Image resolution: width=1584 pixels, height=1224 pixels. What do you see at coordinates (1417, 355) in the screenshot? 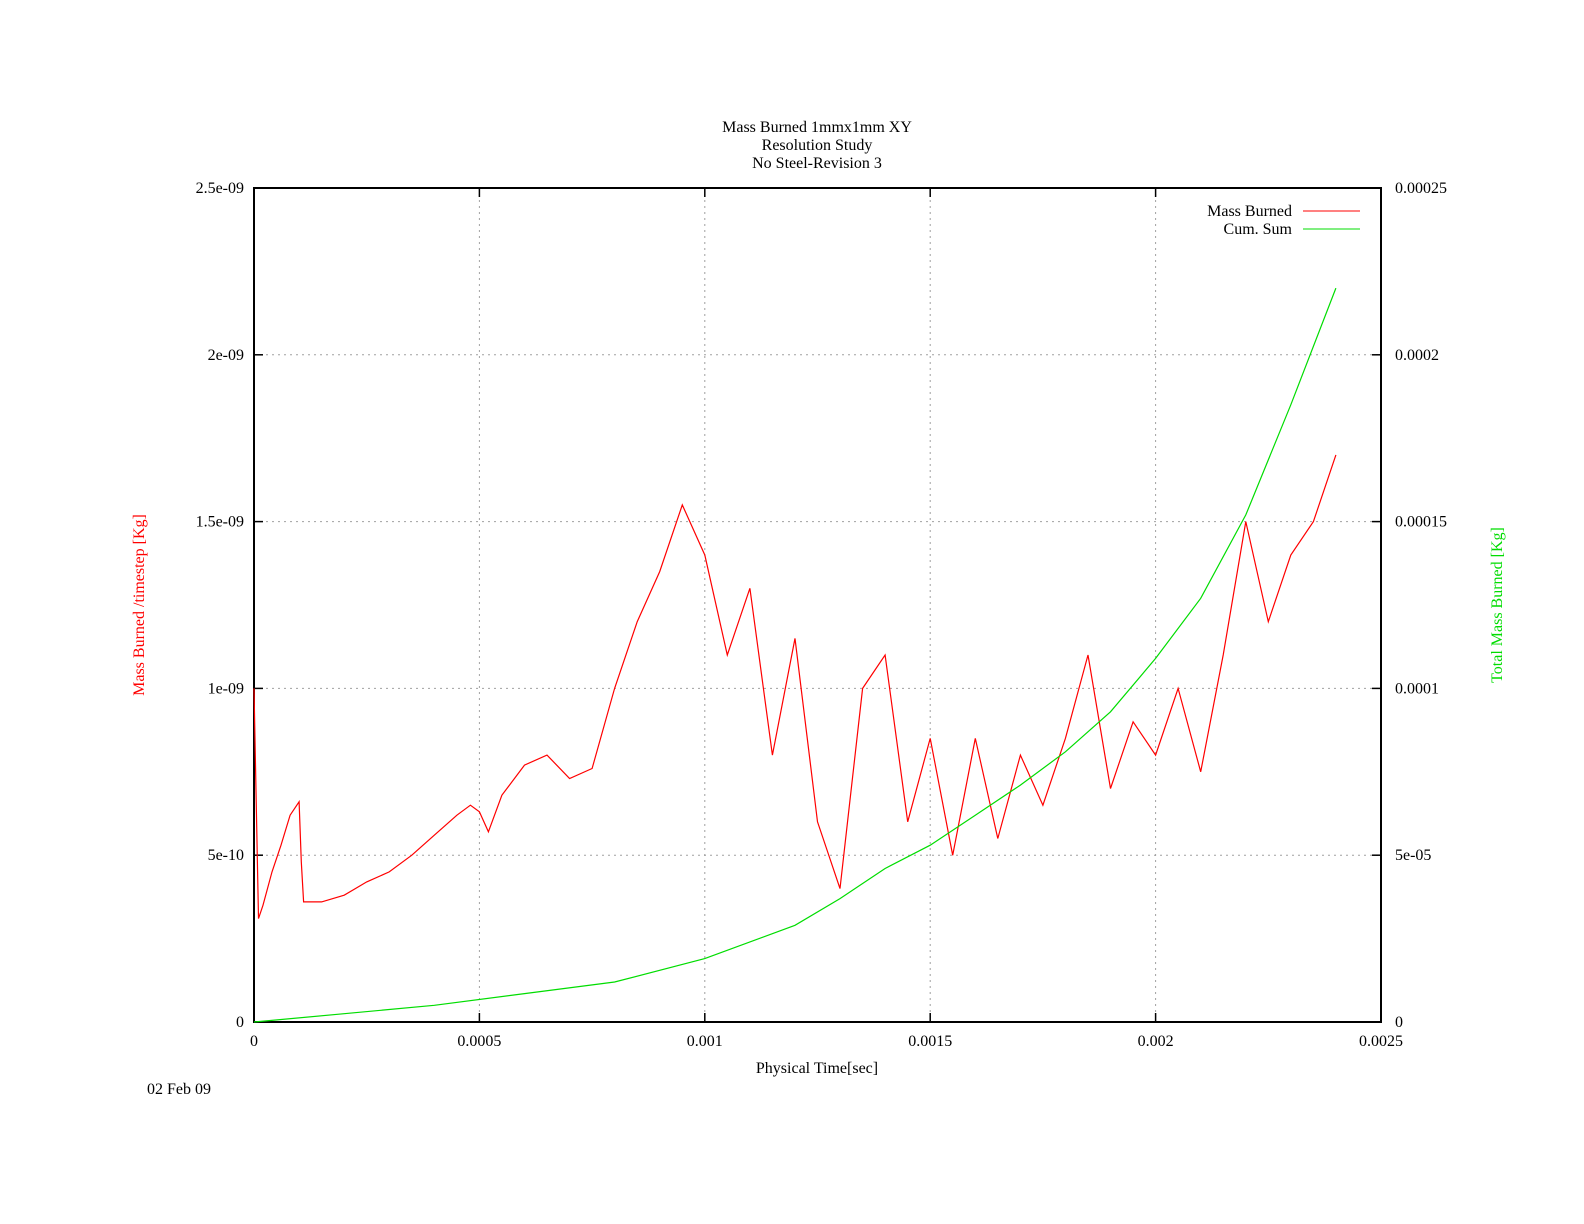
I see `y2-tick-label: 0.0002` at bounding box center [1417, 355].